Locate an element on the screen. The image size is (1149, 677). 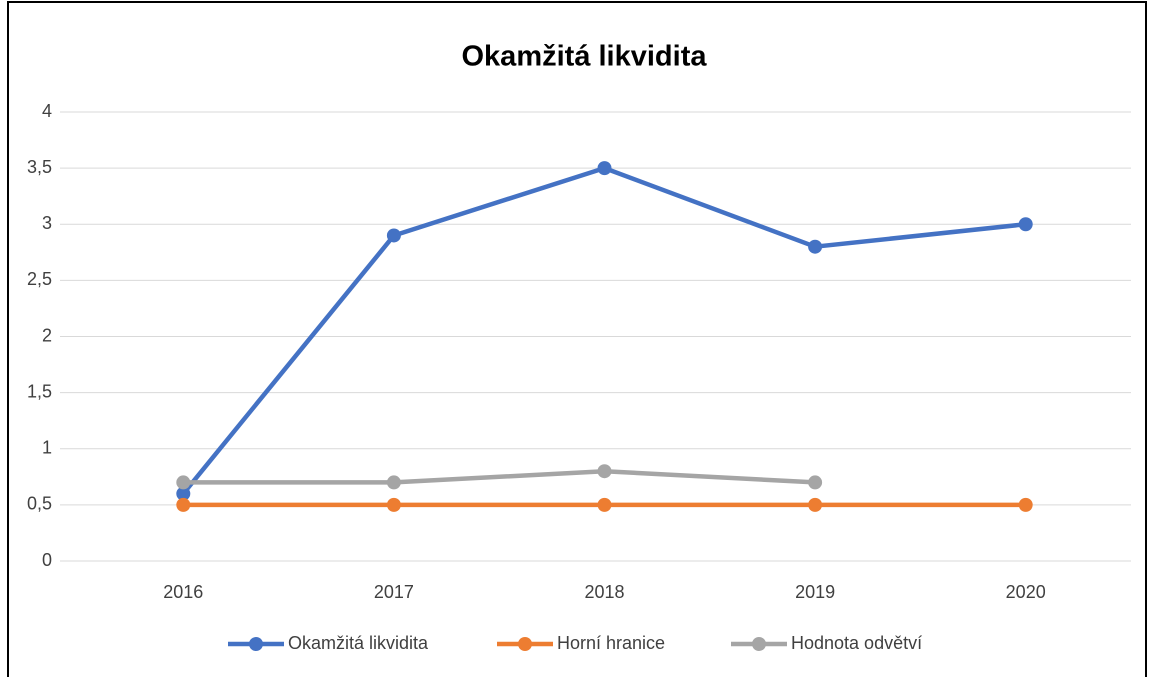
y-tick-label: 2,5 is located at coordinates (39, 279).